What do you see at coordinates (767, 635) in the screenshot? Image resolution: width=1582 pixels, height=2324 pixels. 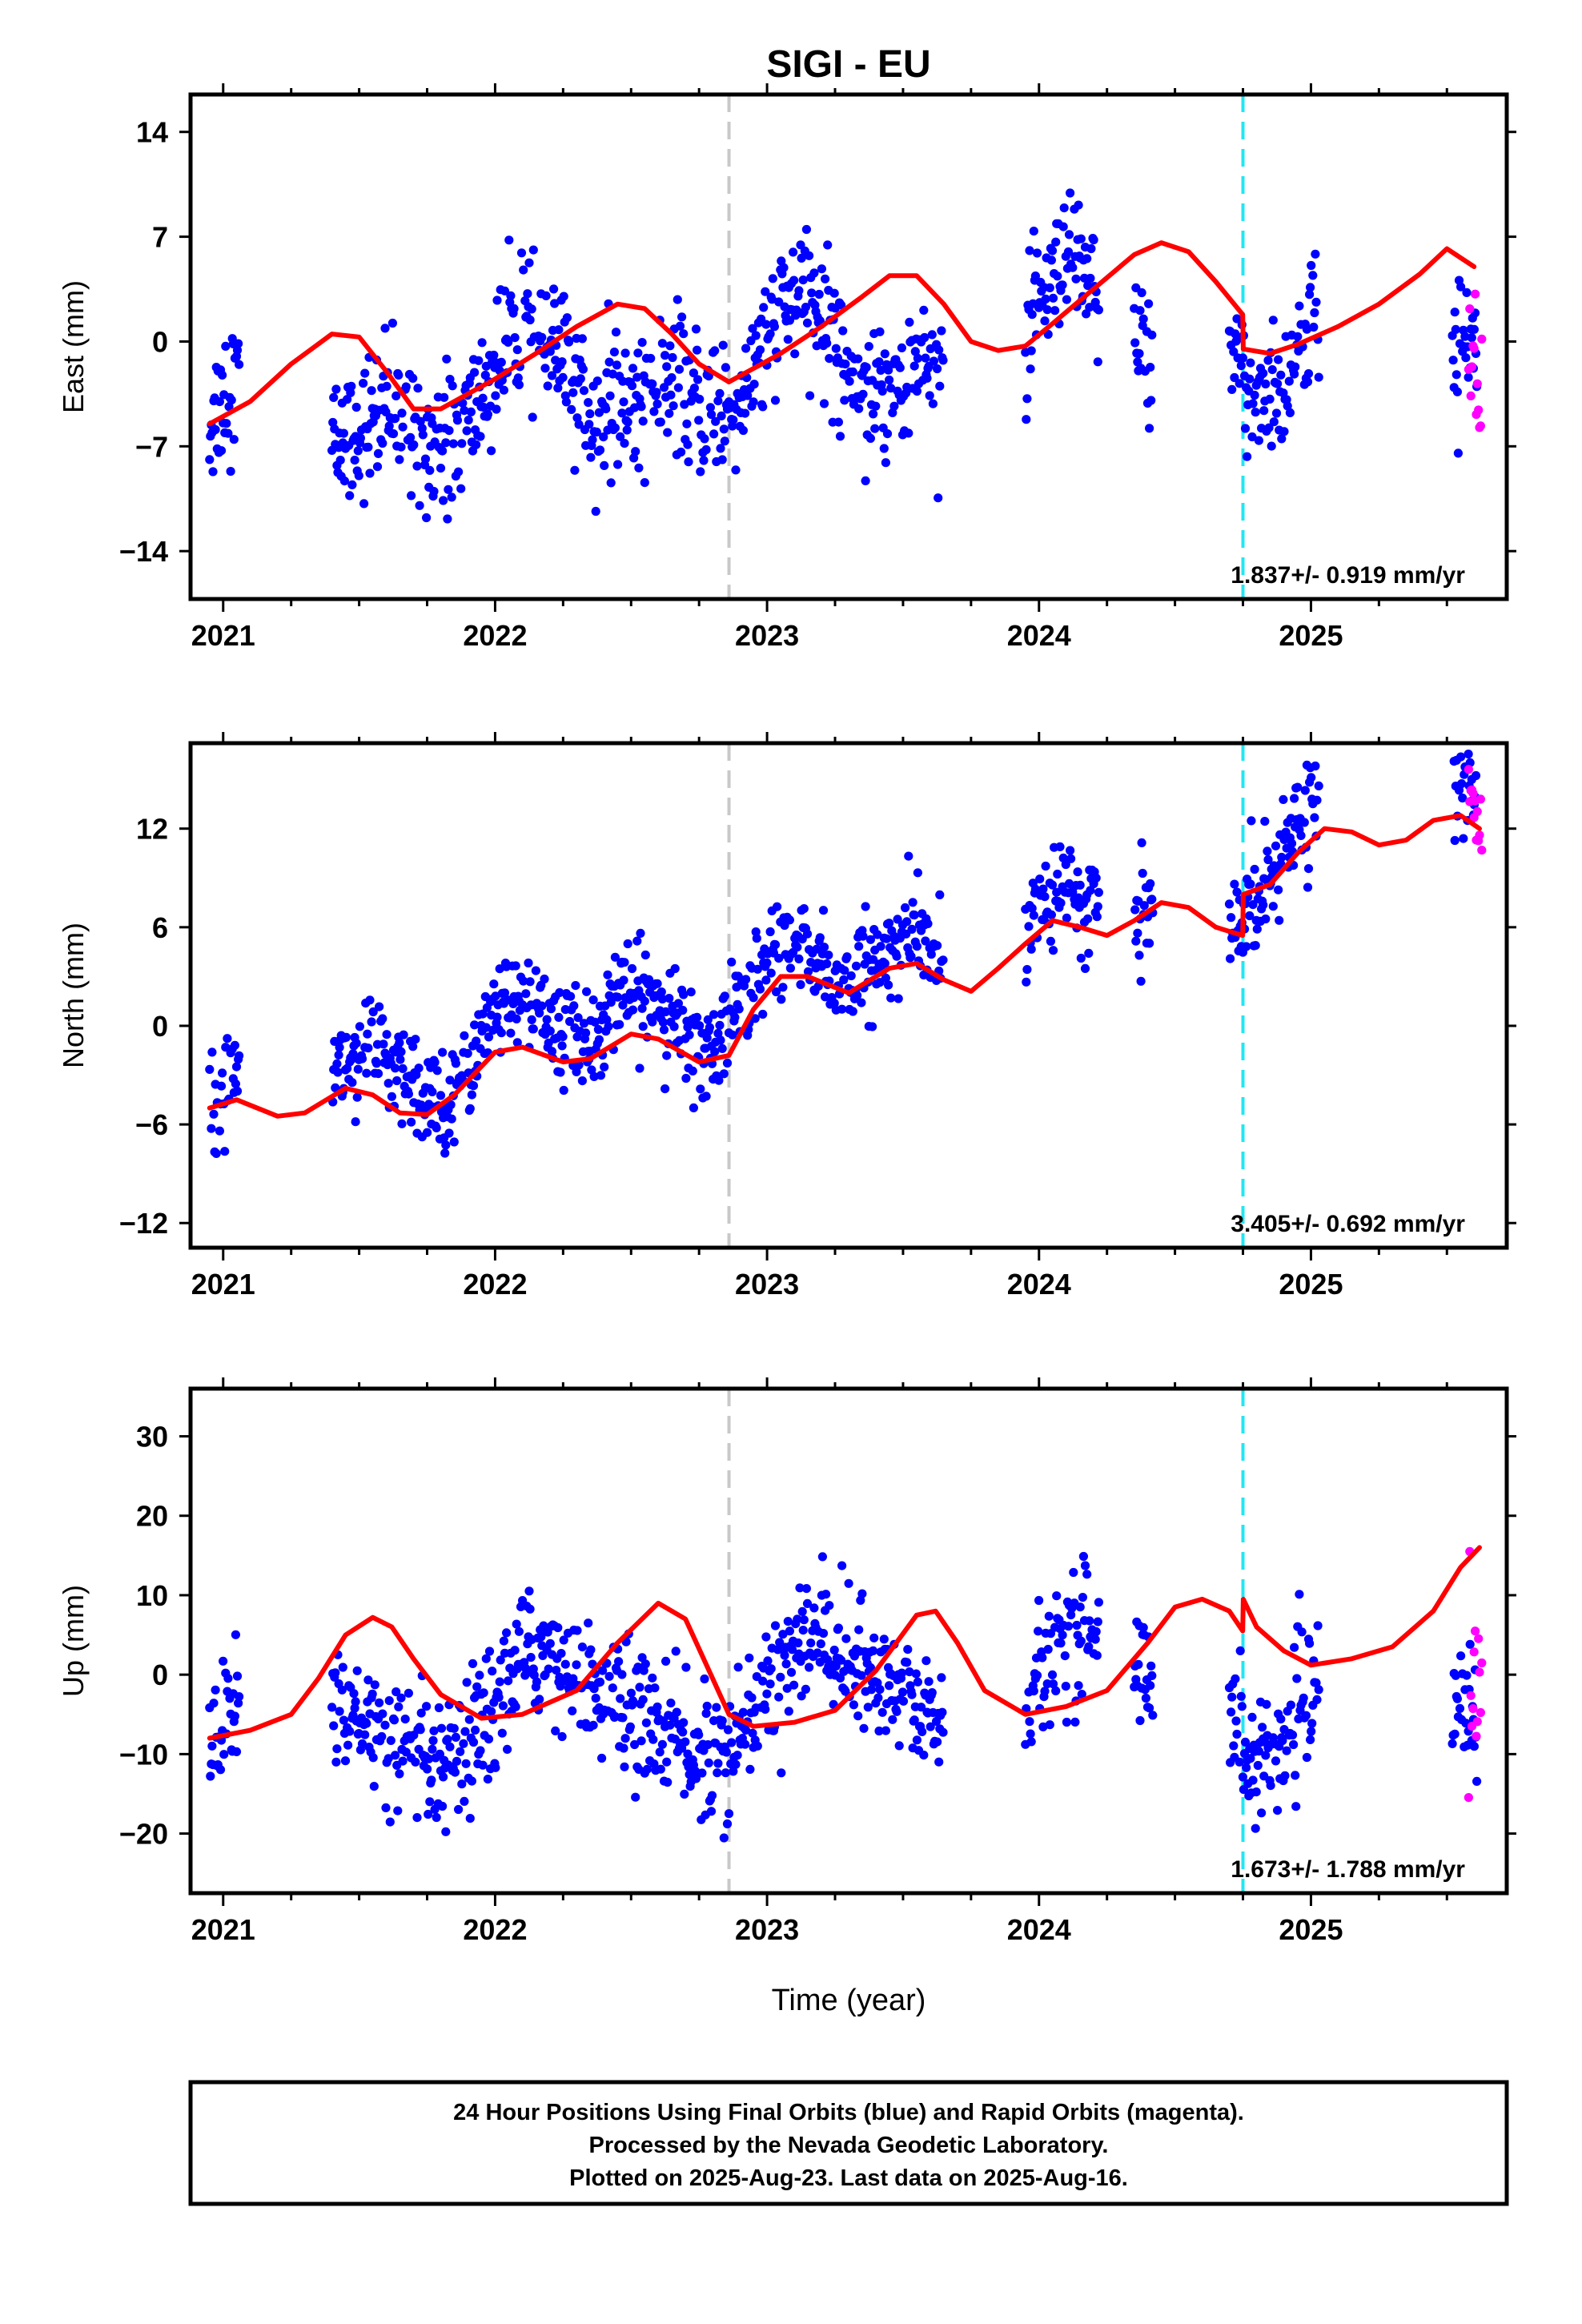 I see `x-tick-label: 2023` at bounding box center [767, 635].